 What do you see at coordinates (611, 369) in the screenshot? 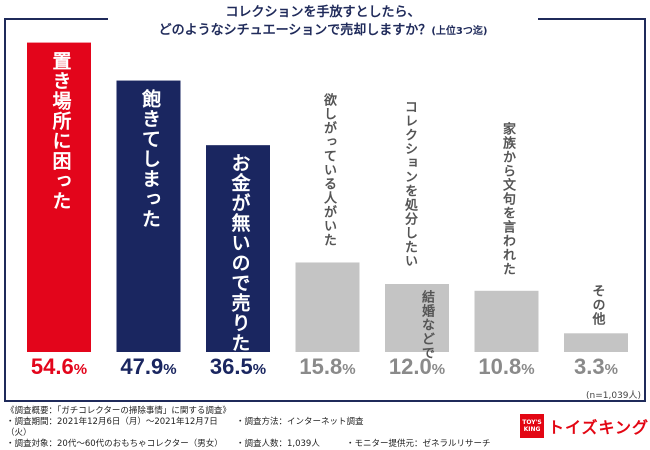
I see `value-unit-7: %` at bounding box center [611, 369].